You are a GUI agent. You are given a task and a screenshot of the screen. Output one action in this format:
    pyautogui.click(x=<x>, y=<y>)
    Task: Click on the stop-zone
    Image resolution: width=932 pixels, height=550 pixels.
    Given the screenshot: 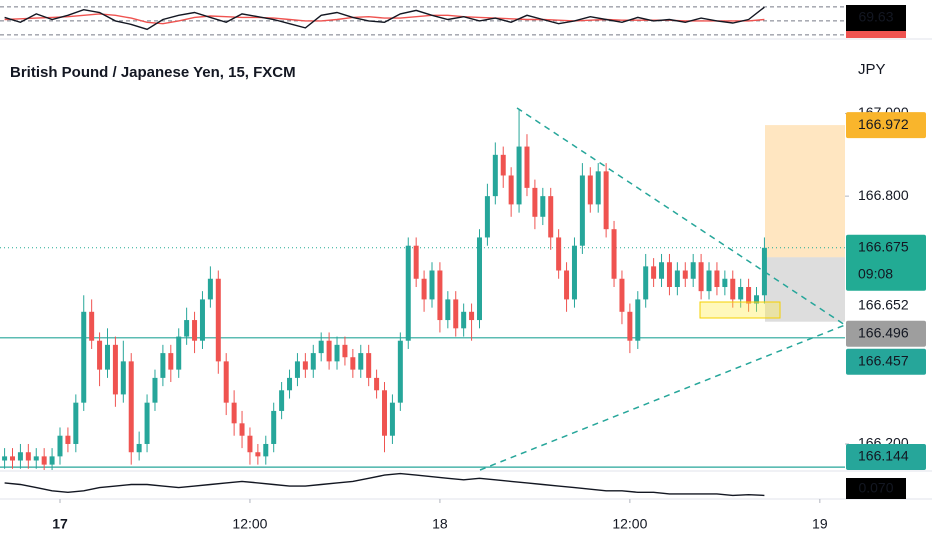 What is the action you would take?
    pyautogui.click(x=805, y=289)
    